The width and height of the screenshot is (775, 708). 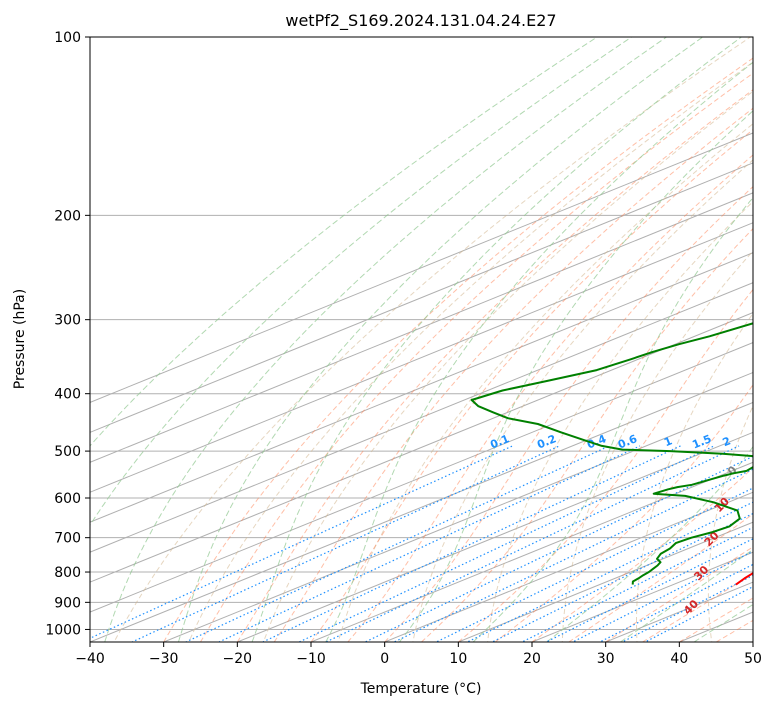 What do you see at coordinates (384, 659) in the screenshot?
I see `x-tick-label: 0` at bounding box center [384, 659].